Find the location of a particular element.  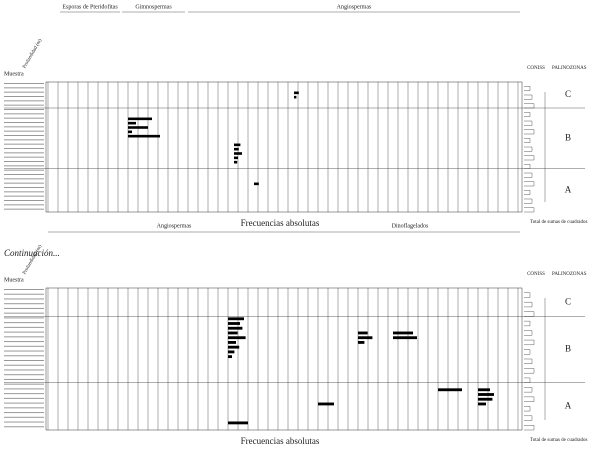

depth-header: Profundidad (m) is located at coordinates (32, 54).